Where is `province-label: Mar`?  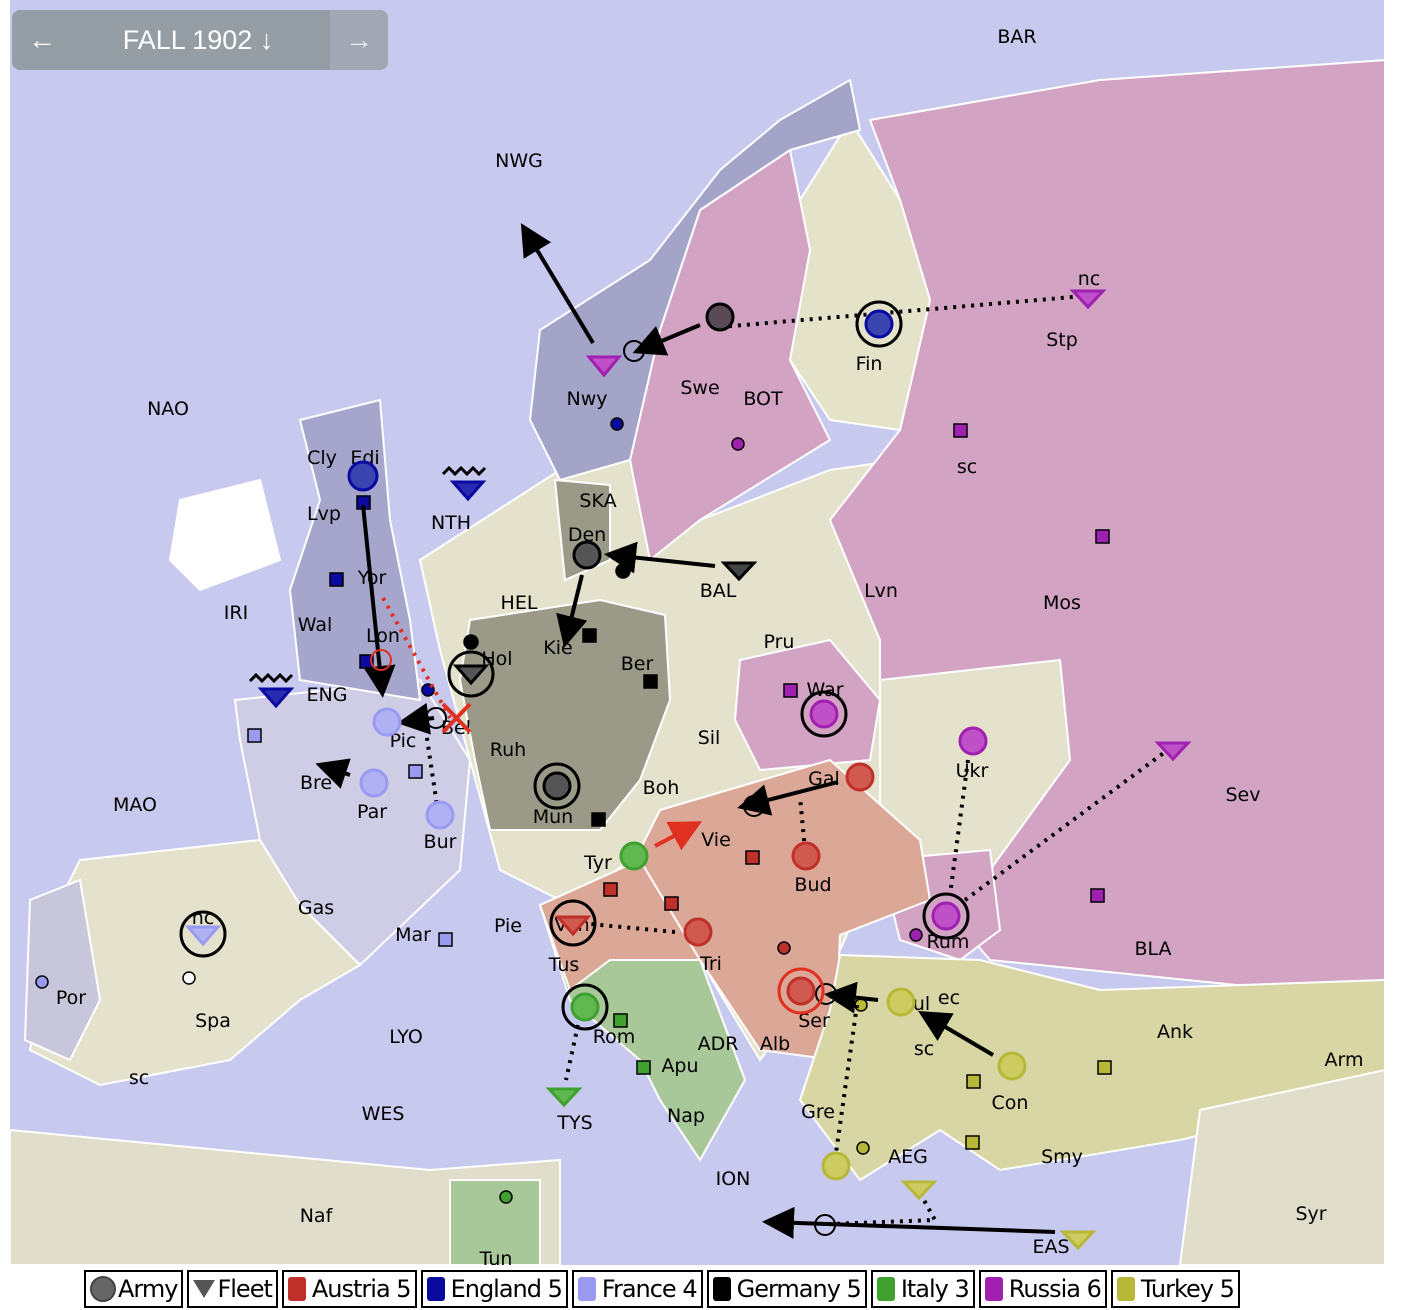
province-label: Mar is located at coordinates (413, 935).